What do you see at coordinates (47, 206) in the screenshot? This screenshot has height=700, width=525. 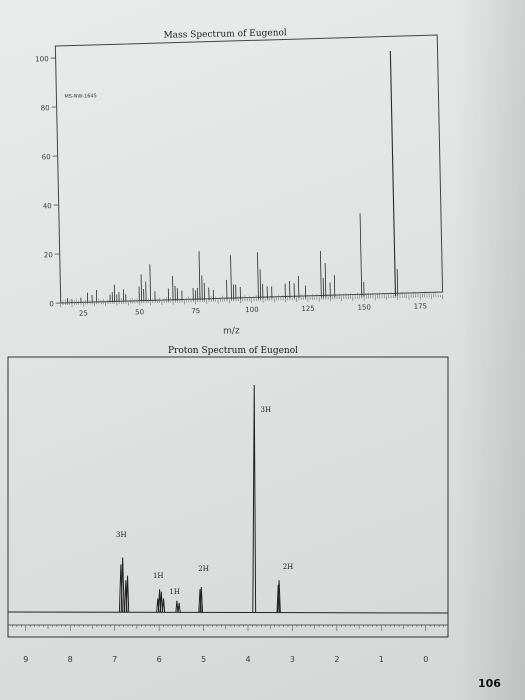 I see `ms-y-tick-label: 40` at bounding box center [47, 206].